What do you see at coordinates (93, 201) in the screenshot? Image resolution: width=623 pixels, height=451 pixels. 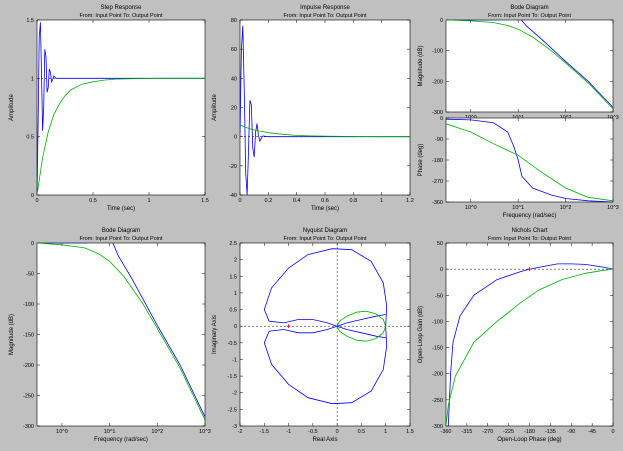 I see `x-tick-label: 0.5` at bounding box center [93, 201].